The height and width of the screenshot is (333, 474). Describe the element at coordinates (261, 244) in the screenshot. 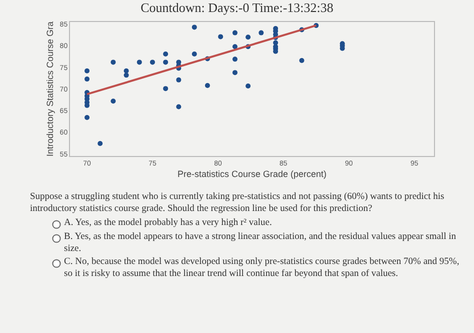

I see `text: B. Yes, as the model appears to have a strong linear association, and the residual values appear small in size.` at that location.